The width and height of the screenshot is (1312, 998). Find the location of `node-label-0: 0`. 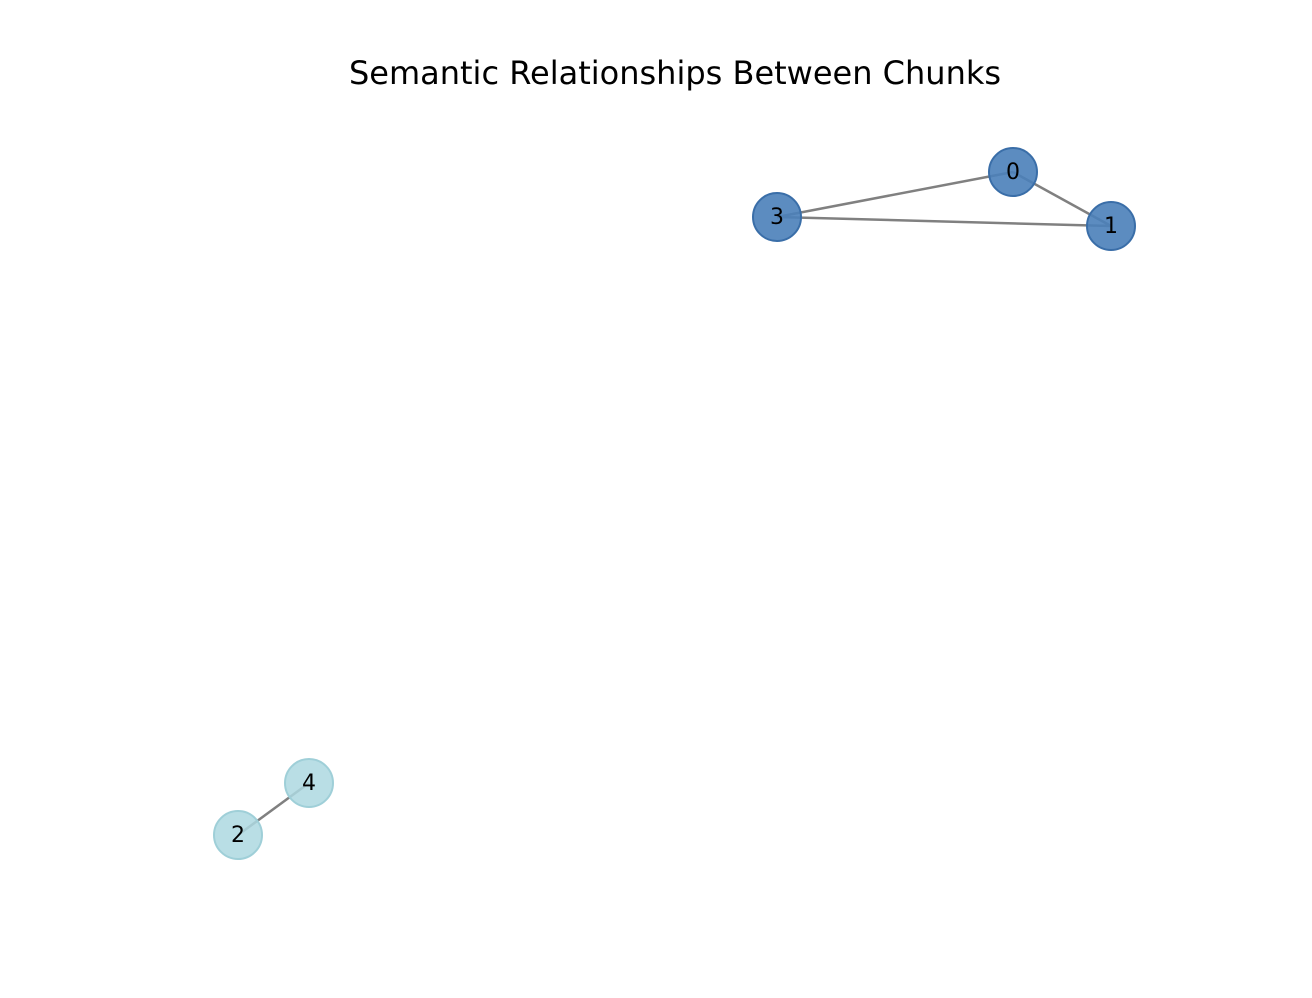

node-label-0: 0 is located at coordinates (1013, 172).